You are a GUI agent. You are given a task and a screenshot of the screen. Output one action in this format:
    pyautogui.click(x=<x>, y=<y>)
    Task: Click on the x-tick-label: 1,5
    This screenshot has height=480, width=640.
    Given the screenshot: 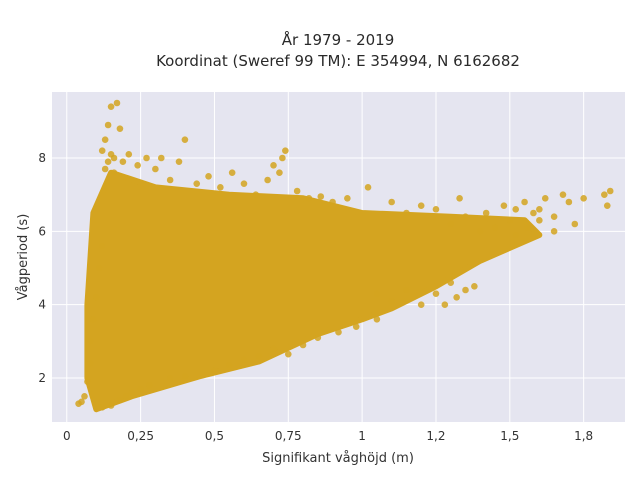 What is the action you would take?
    pyautogui.click(x=509, y=436)
    